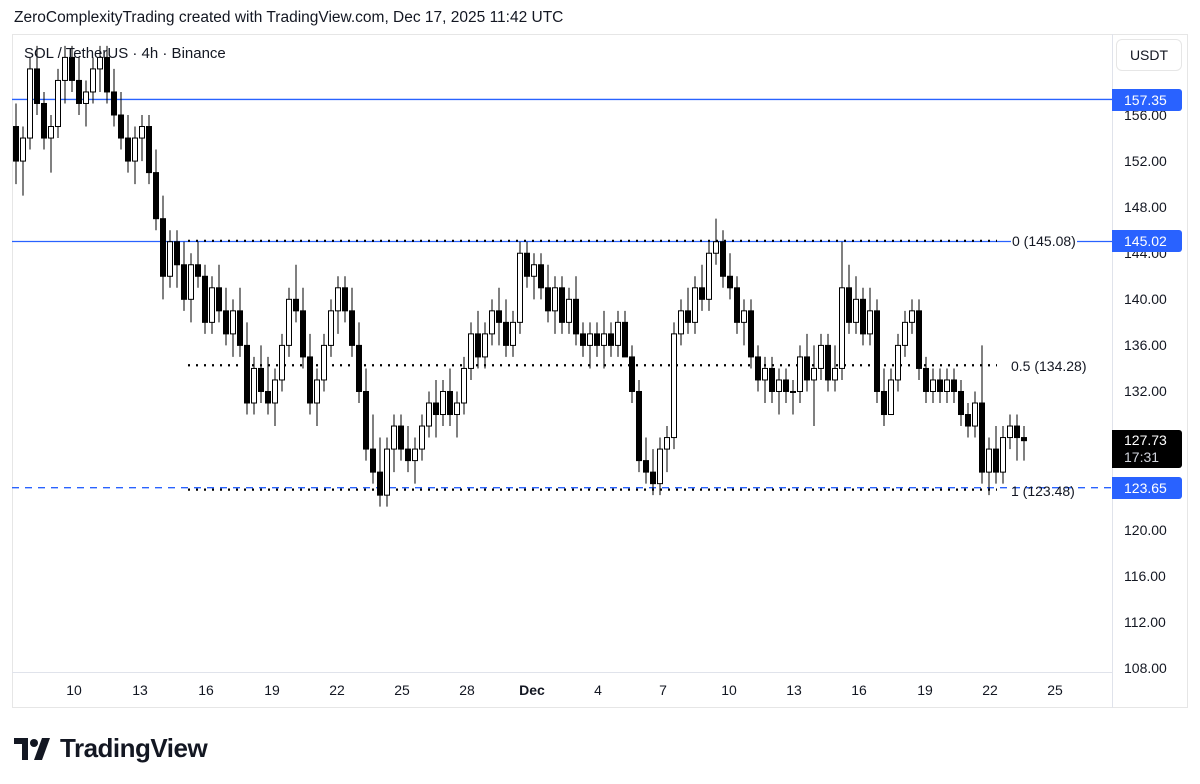 This screenshot has height=784, width=1200. Describe the element at coordinates (598, 690) in the screenshot. I see `time-tick: 4` at that location.